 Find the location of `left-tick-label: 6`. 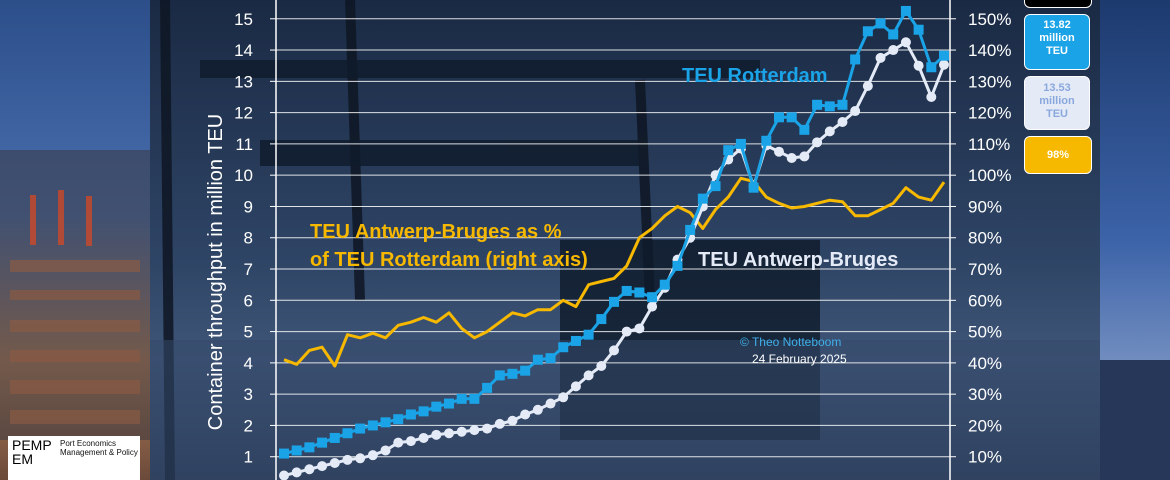

left-tick-label: 6 is located at coordinates (248, 300).